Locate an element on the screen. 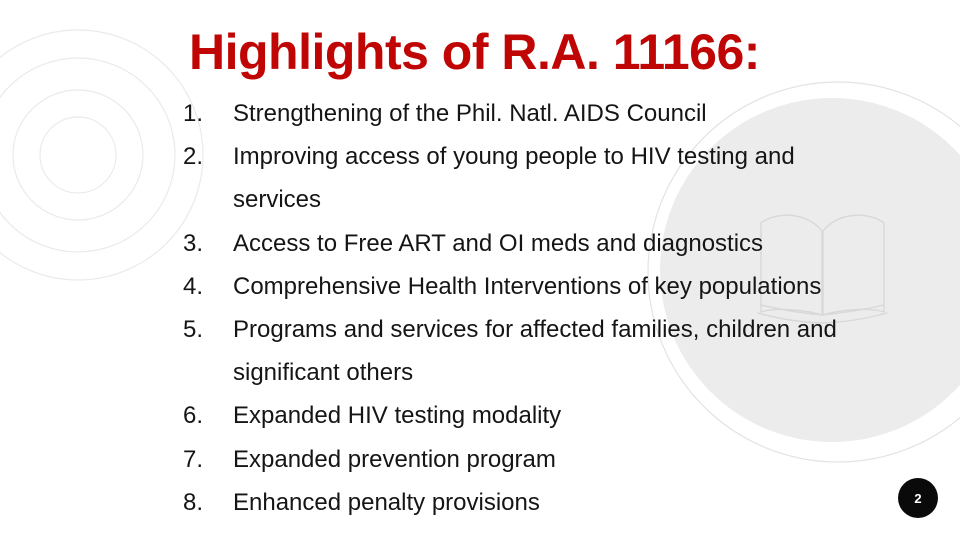 The image size is (960, 540). page-number: 2 is located at coordinates (918, 498).